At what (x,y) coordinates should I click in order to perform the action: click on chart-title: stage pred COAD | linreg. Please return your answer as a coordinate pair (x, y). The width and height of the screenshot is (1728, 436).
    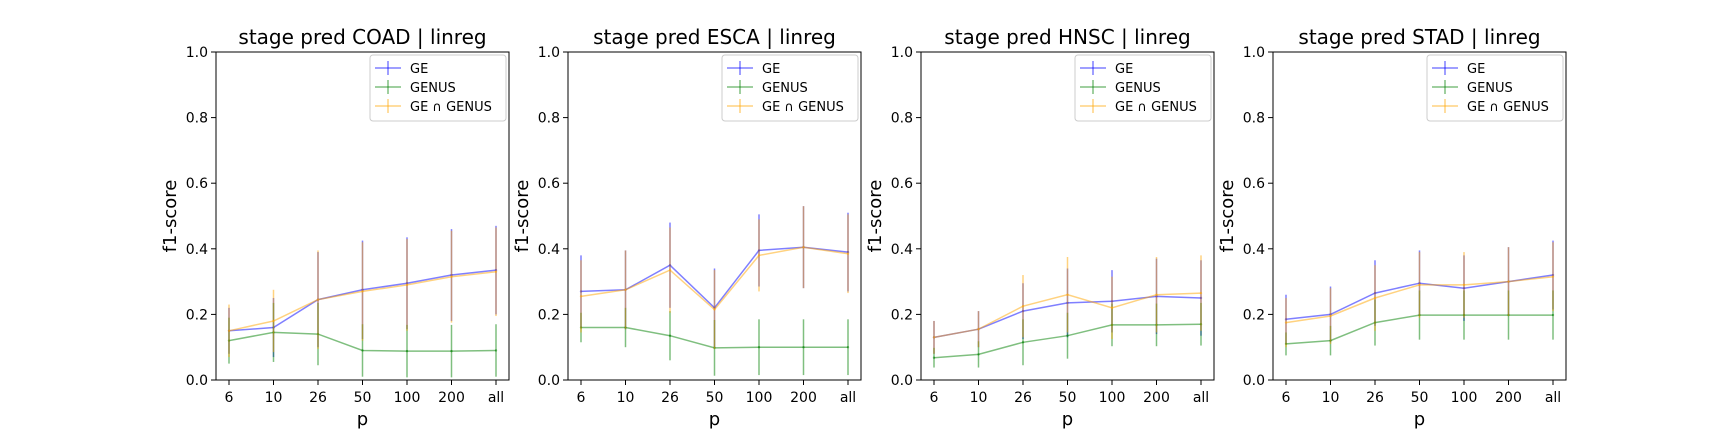
    Looking at the image, I should click on (362, 37).